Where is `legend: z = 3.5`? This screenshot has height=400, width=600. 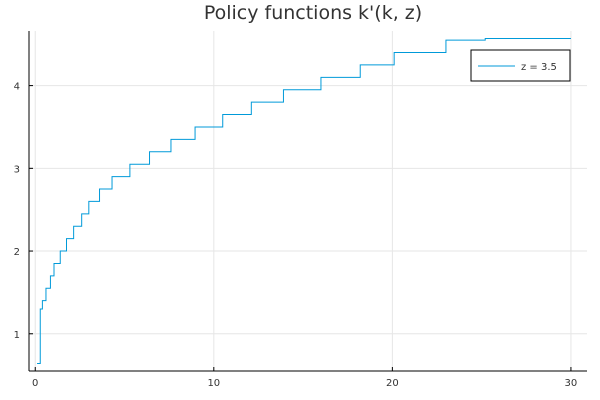 legend: z = 3.5 is located at coordinates (520, 65).